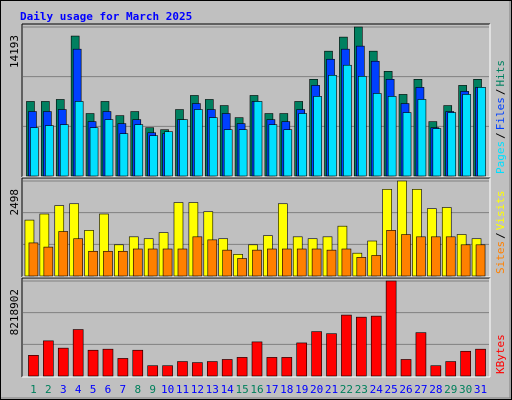 This screenshot has height=400, width=512. I want to click on x-tick-label: 28, so click(435, 389).